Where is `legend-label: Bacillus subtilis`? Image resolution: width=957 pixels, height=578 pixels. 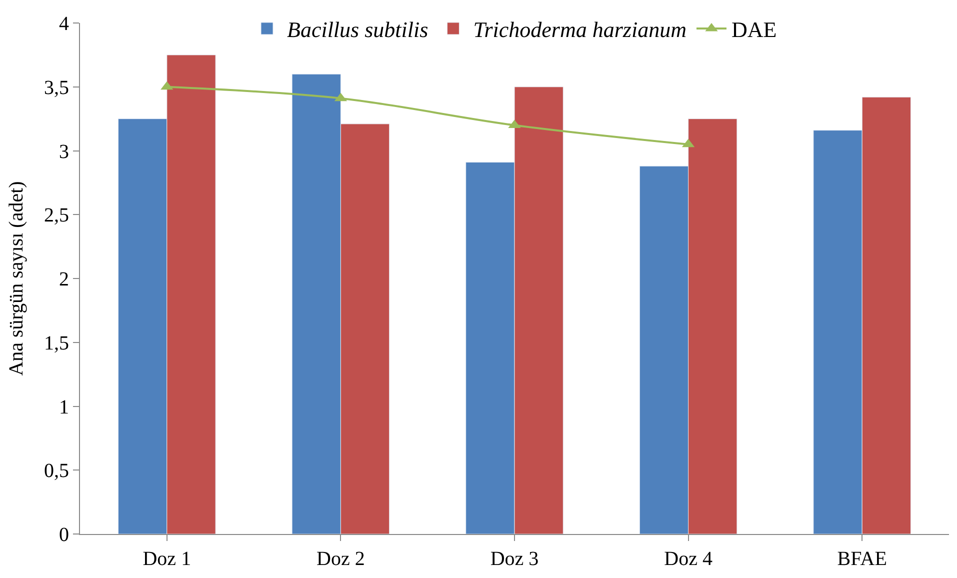 legend-label: Bacillus subtilis is located at coordinates (357, 29).